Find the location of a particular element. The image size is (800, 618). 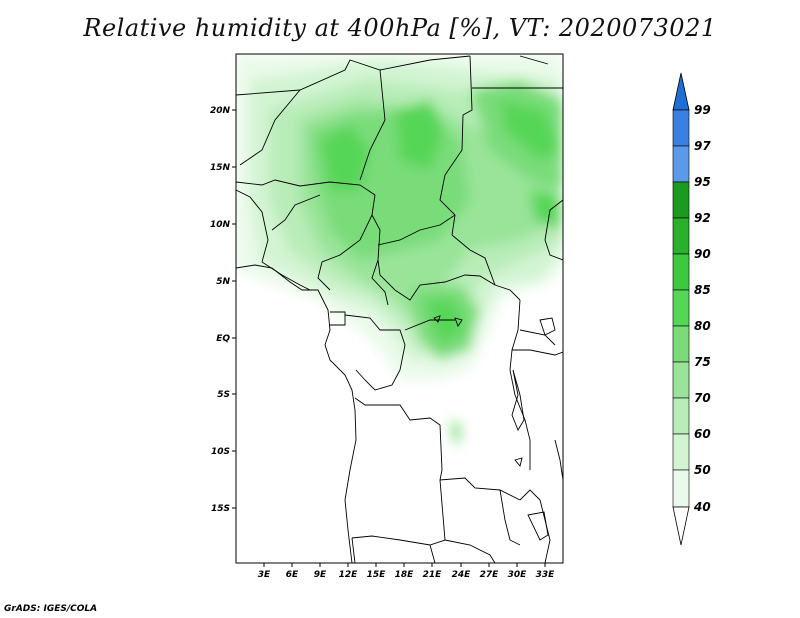

colorbar-label: 95 is located at coordinates (702, 182).